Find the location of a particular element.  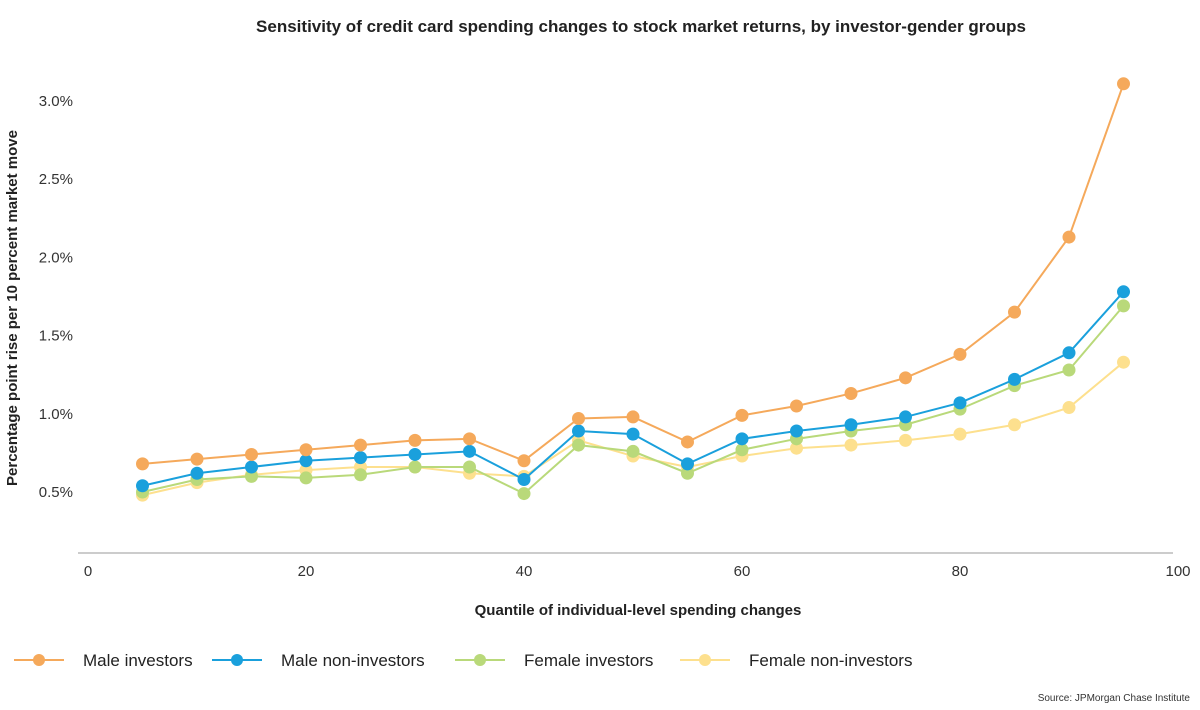

y-tick-label: 3.0% is located at coordinates (56, 101).